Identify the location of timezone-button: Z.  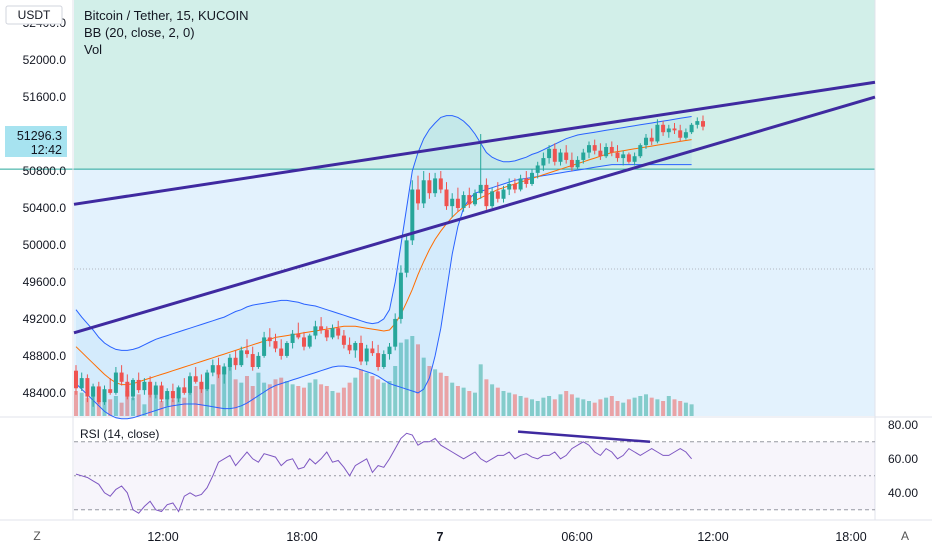
(36, 536).